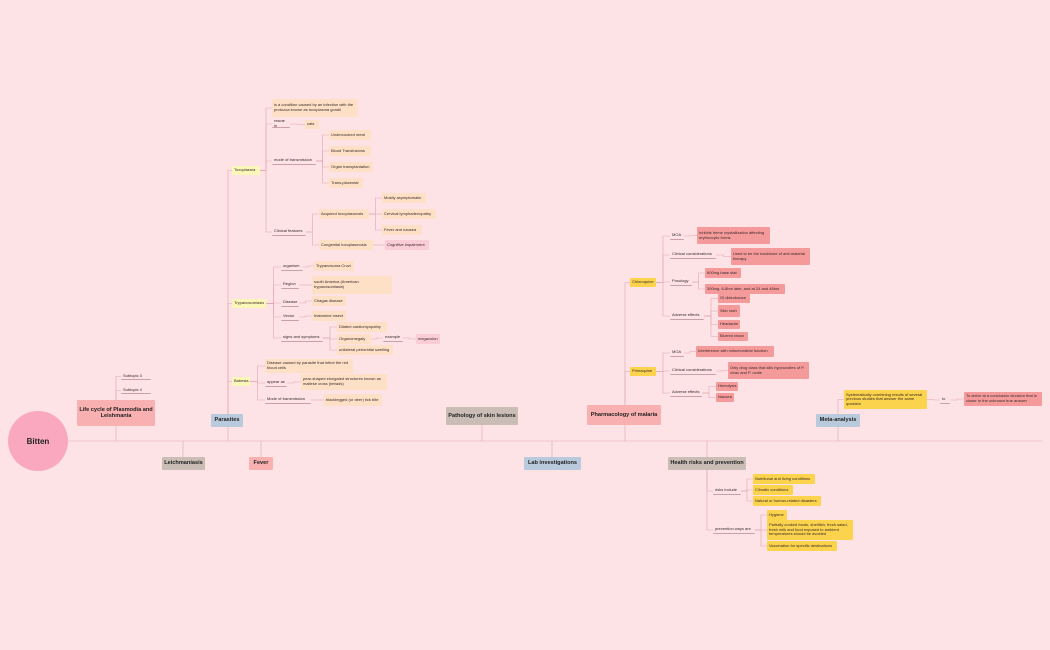 The image size is (1050, 650). What do you see at coordinates (729, 324) in the screenshot?
I see `topic-node: Headache` at bounding box center [729, 324].